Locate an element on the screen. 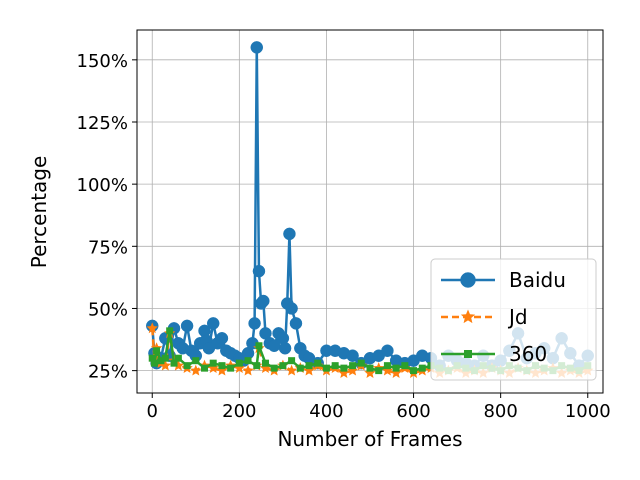 The height and width of the screenshot is (480, 640). legend-box is located at coordinates (513, 319).